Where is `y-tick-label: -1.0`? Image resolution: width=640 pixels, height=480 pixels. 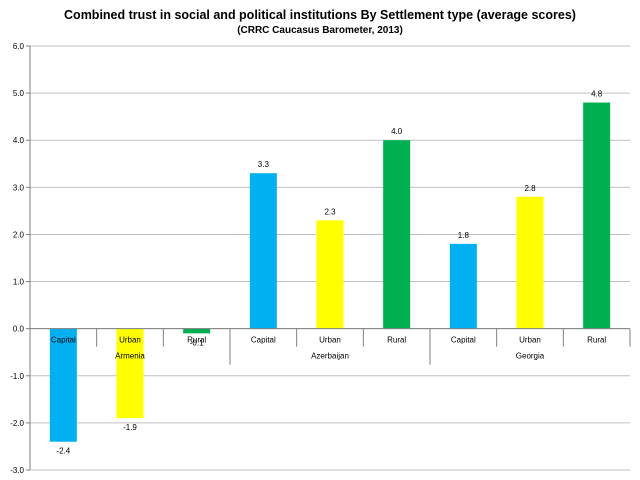 y-tick-label: -1.0 is located at coordinates (17, 376).